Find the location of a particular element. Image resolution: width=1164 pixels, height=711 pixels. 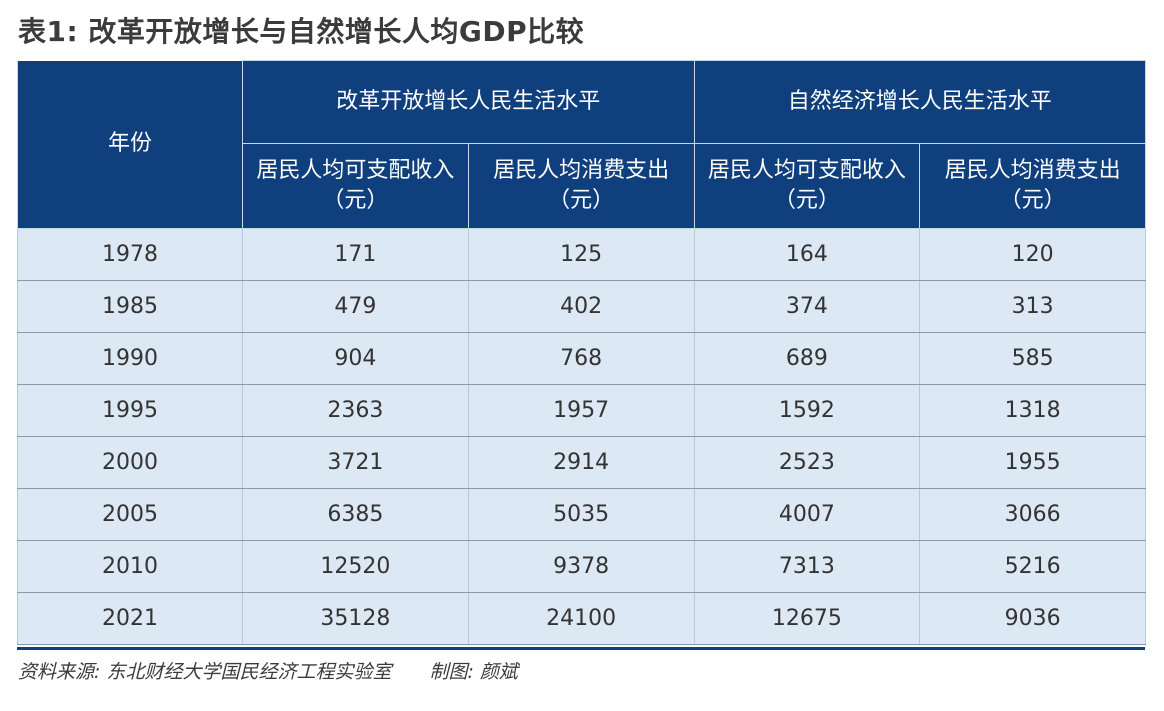

value-cell: 9378 is located at coordinates (581, 566).